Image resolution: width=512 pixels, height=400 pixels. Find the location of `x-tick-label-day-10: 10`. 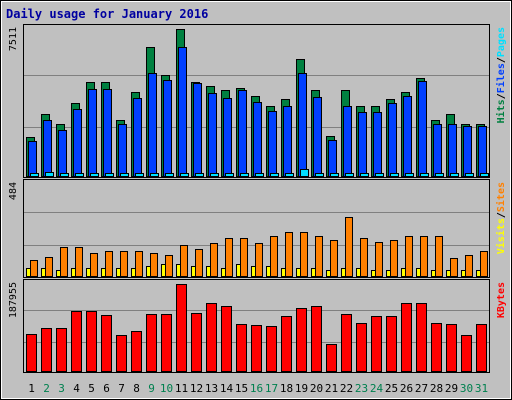

x-tick-label-day-10: 10 is located at coordinates (166, 388).